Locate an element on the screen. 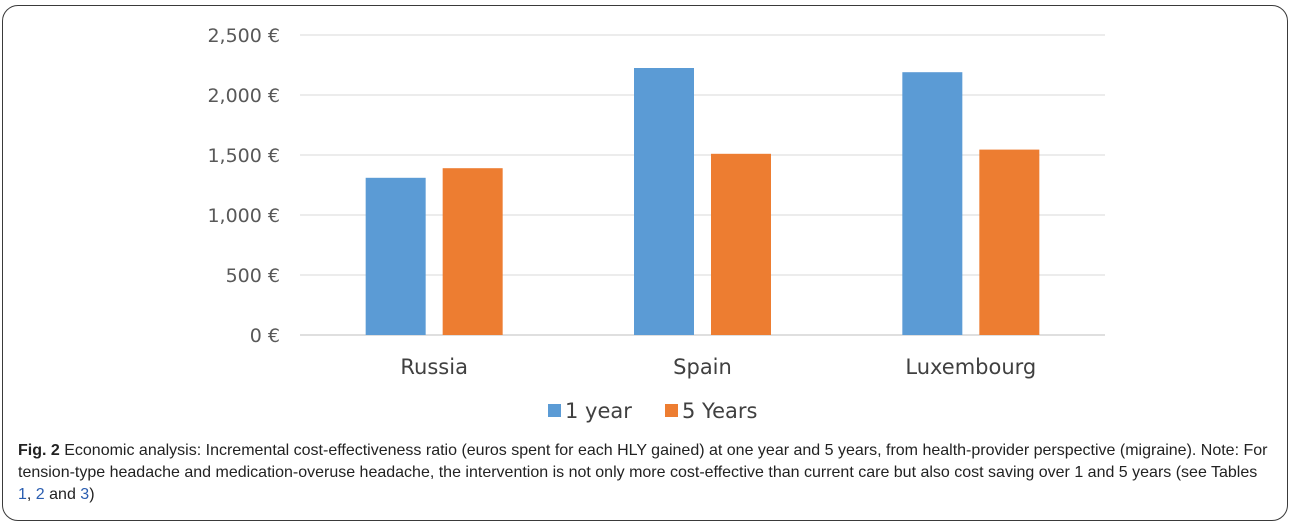  bar-spain-5-years is located at coordinates (741, 244).